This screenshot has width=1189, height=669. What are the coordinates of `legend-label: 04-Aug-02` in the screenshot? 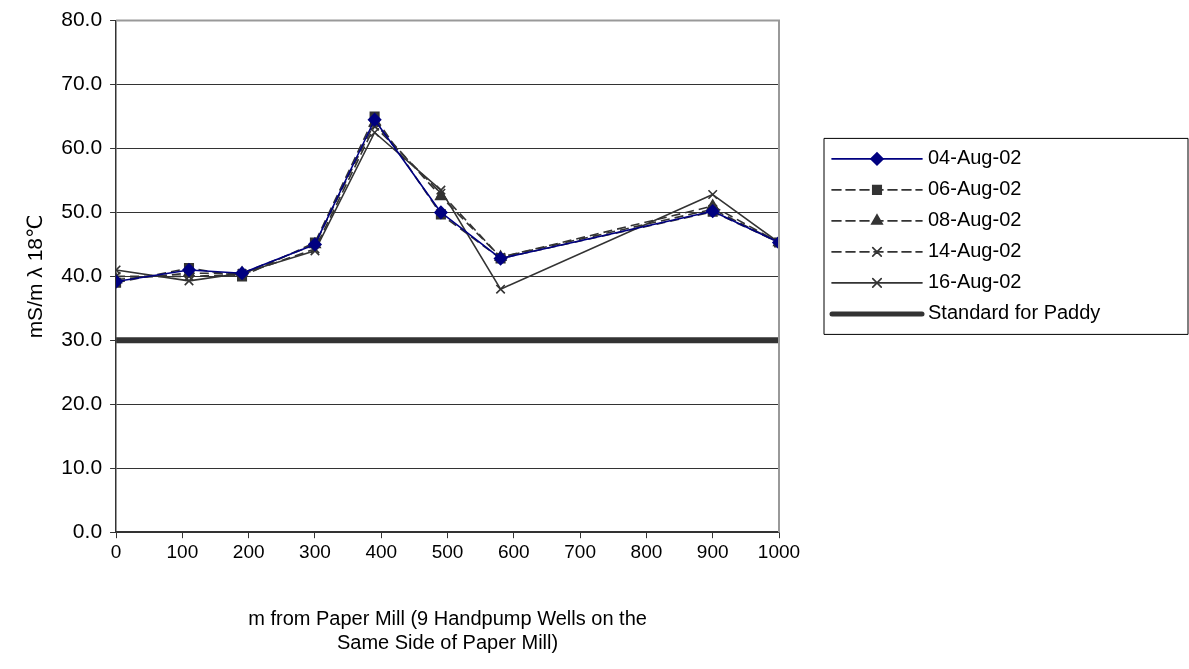 It's located at (975, 157).